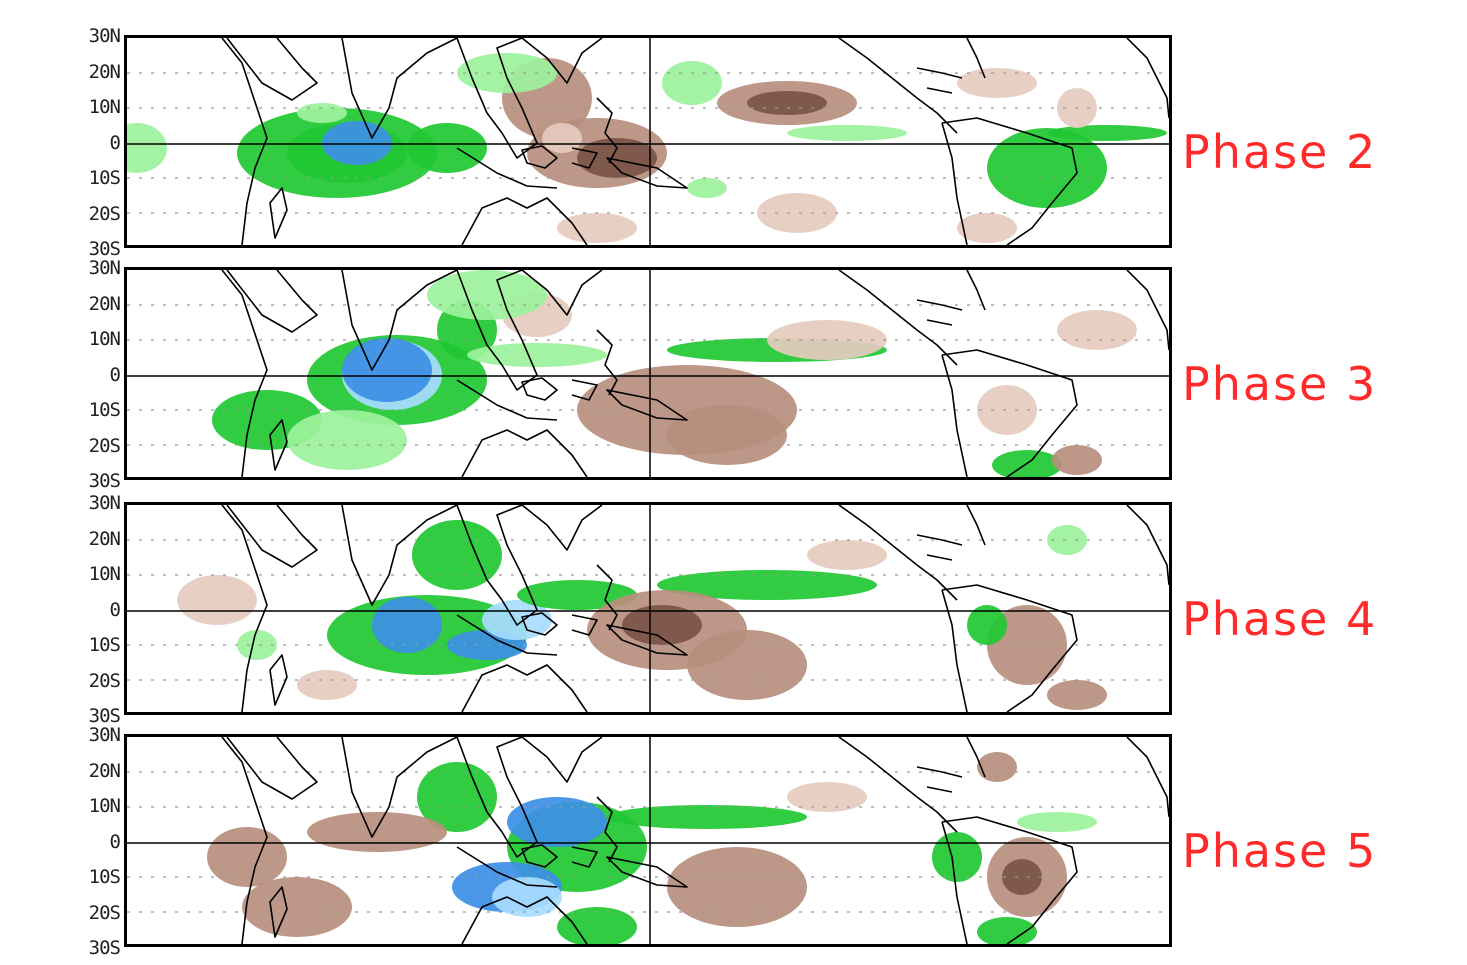 The height and width of the screenshot is (965, 1467). I want to click on phase-label: Phase 4, so click(1280, 619).